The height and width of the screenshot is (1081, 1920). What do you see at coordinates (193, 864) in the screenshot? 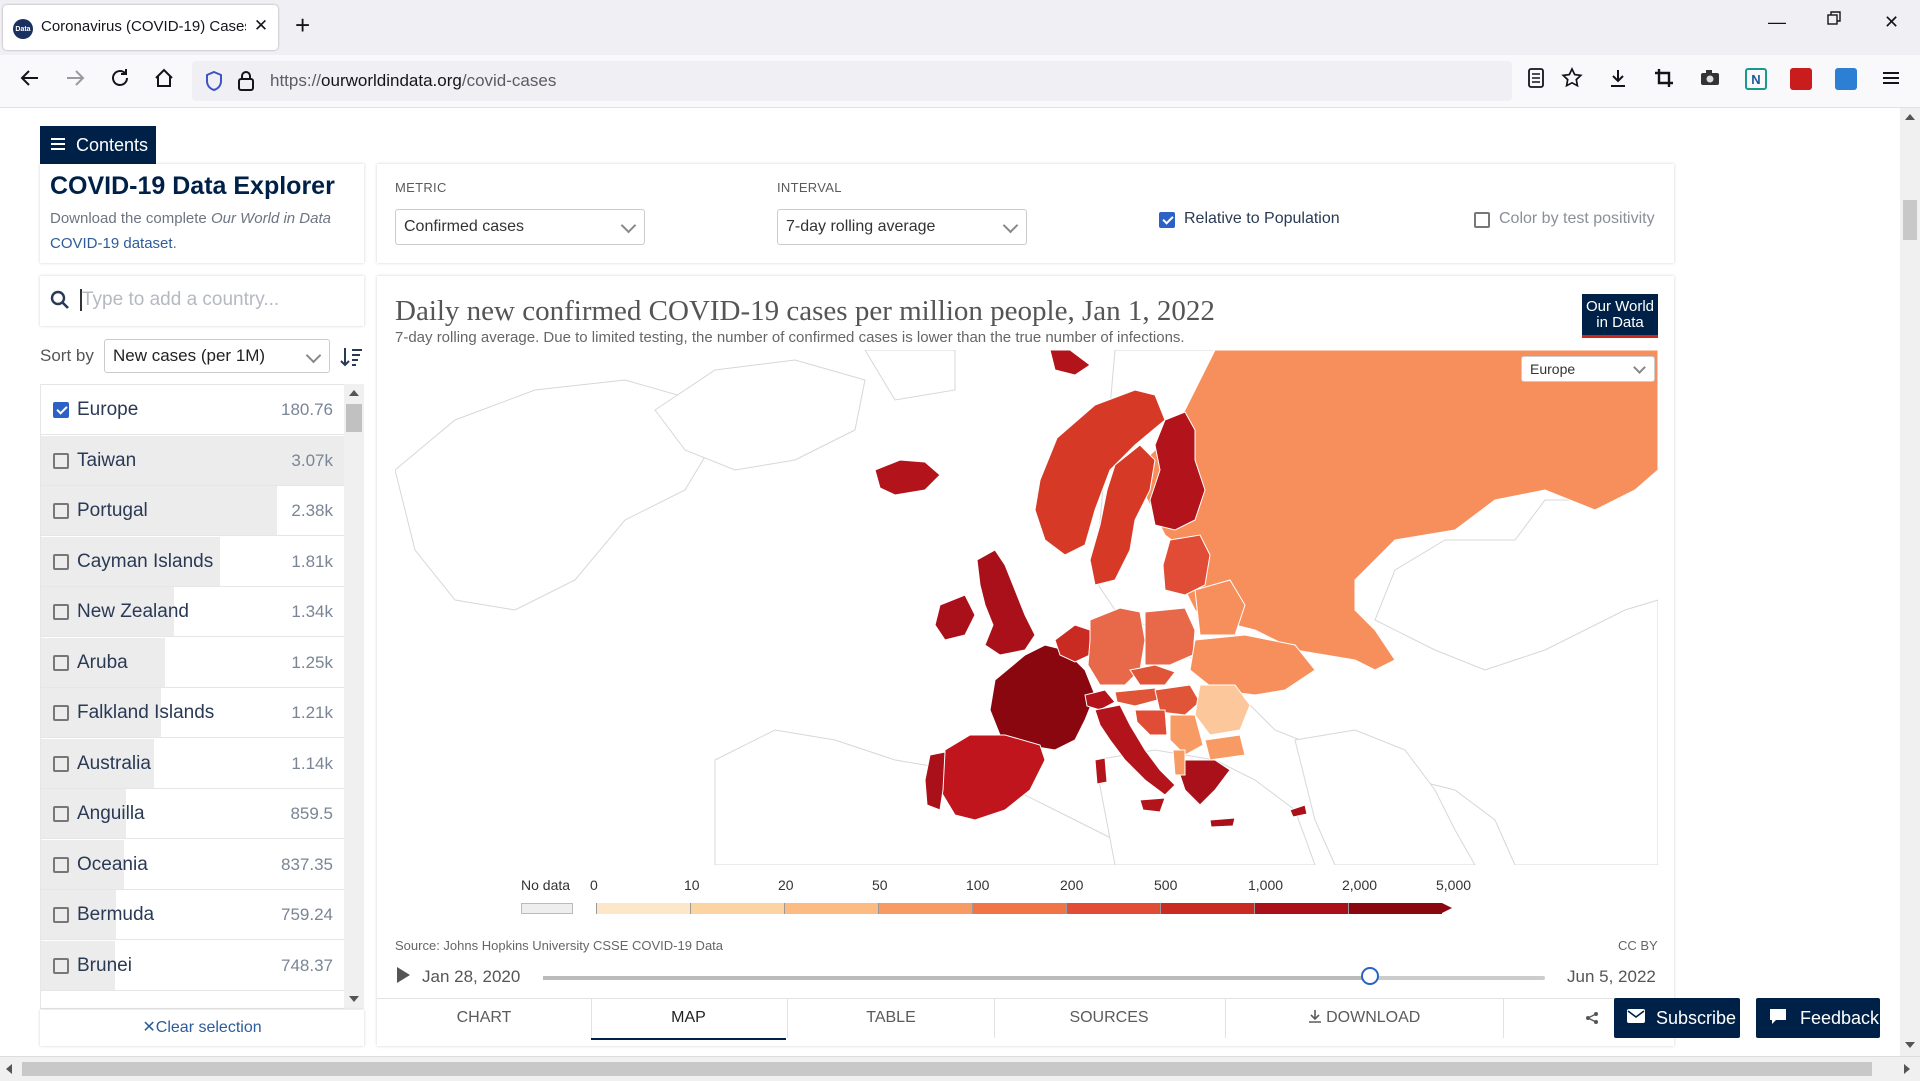
I see `list-item: Oceania 837.35` at bounding box center [193, 864].